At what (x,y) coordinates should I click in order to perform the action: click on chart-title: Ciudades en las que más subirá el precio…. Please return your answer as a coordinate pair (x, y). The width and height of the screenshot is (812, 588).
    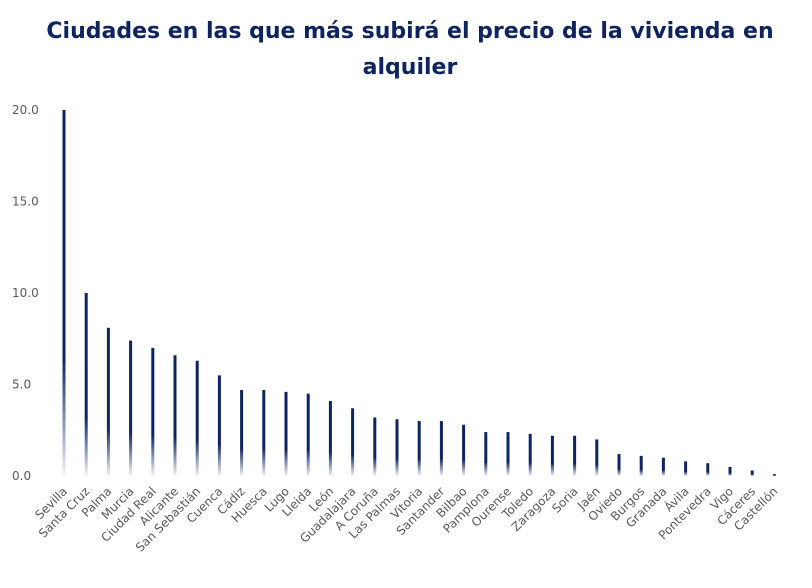
    Looking at the image, I should click on (410, 49).